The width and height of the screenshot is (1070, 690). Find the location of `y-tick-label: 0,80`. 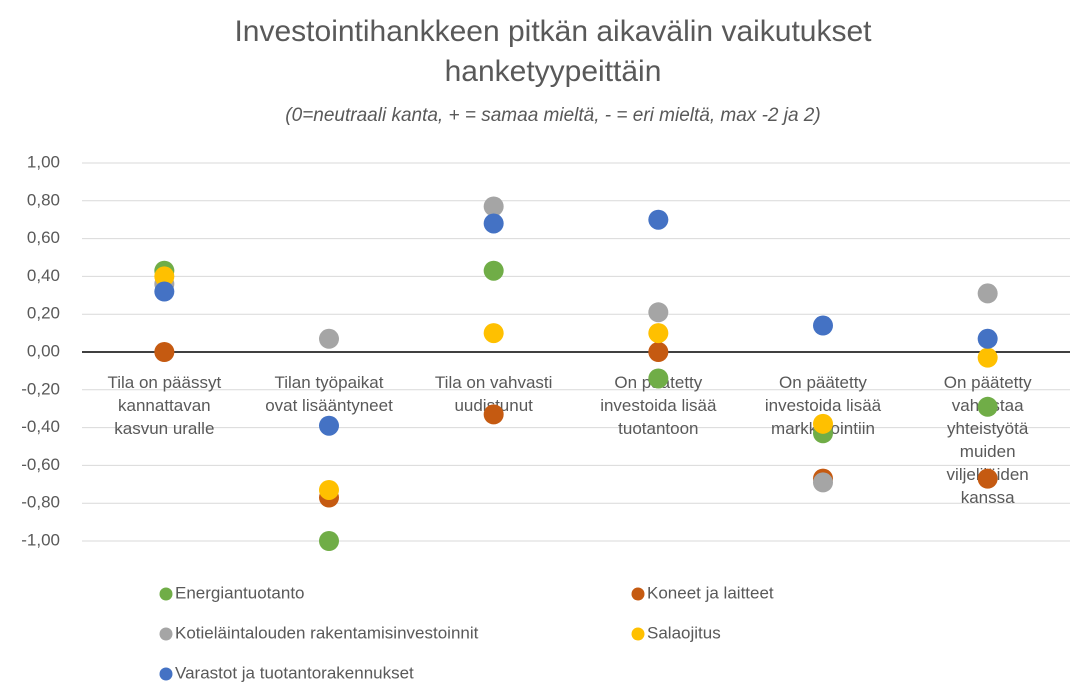

y-tick-label: 0,80 is located at coordinates (43, 199).